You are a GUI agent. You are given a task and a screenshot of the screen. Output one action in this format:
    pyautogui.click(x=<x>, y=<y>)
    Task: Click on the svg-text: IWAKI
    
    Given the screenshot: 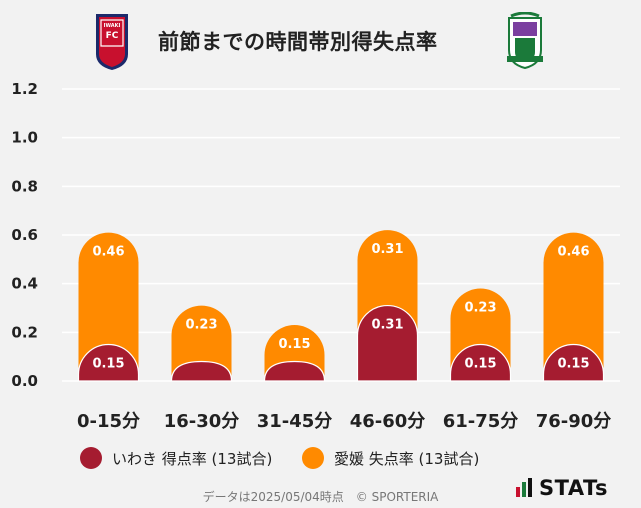 What is the action you would take?
    pyautogui.click(x=112, y=26)
    